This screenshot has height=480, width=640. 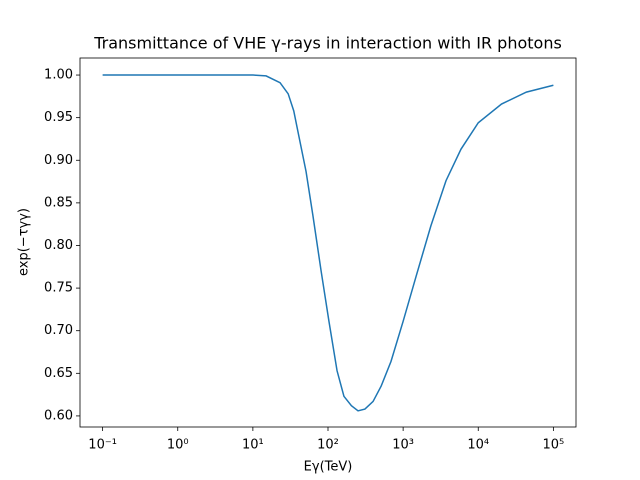 What do you see at coordinates (403, 445) in the screenshot?
I see `x-tick-label: 10³` at bounding box center [403, 445].